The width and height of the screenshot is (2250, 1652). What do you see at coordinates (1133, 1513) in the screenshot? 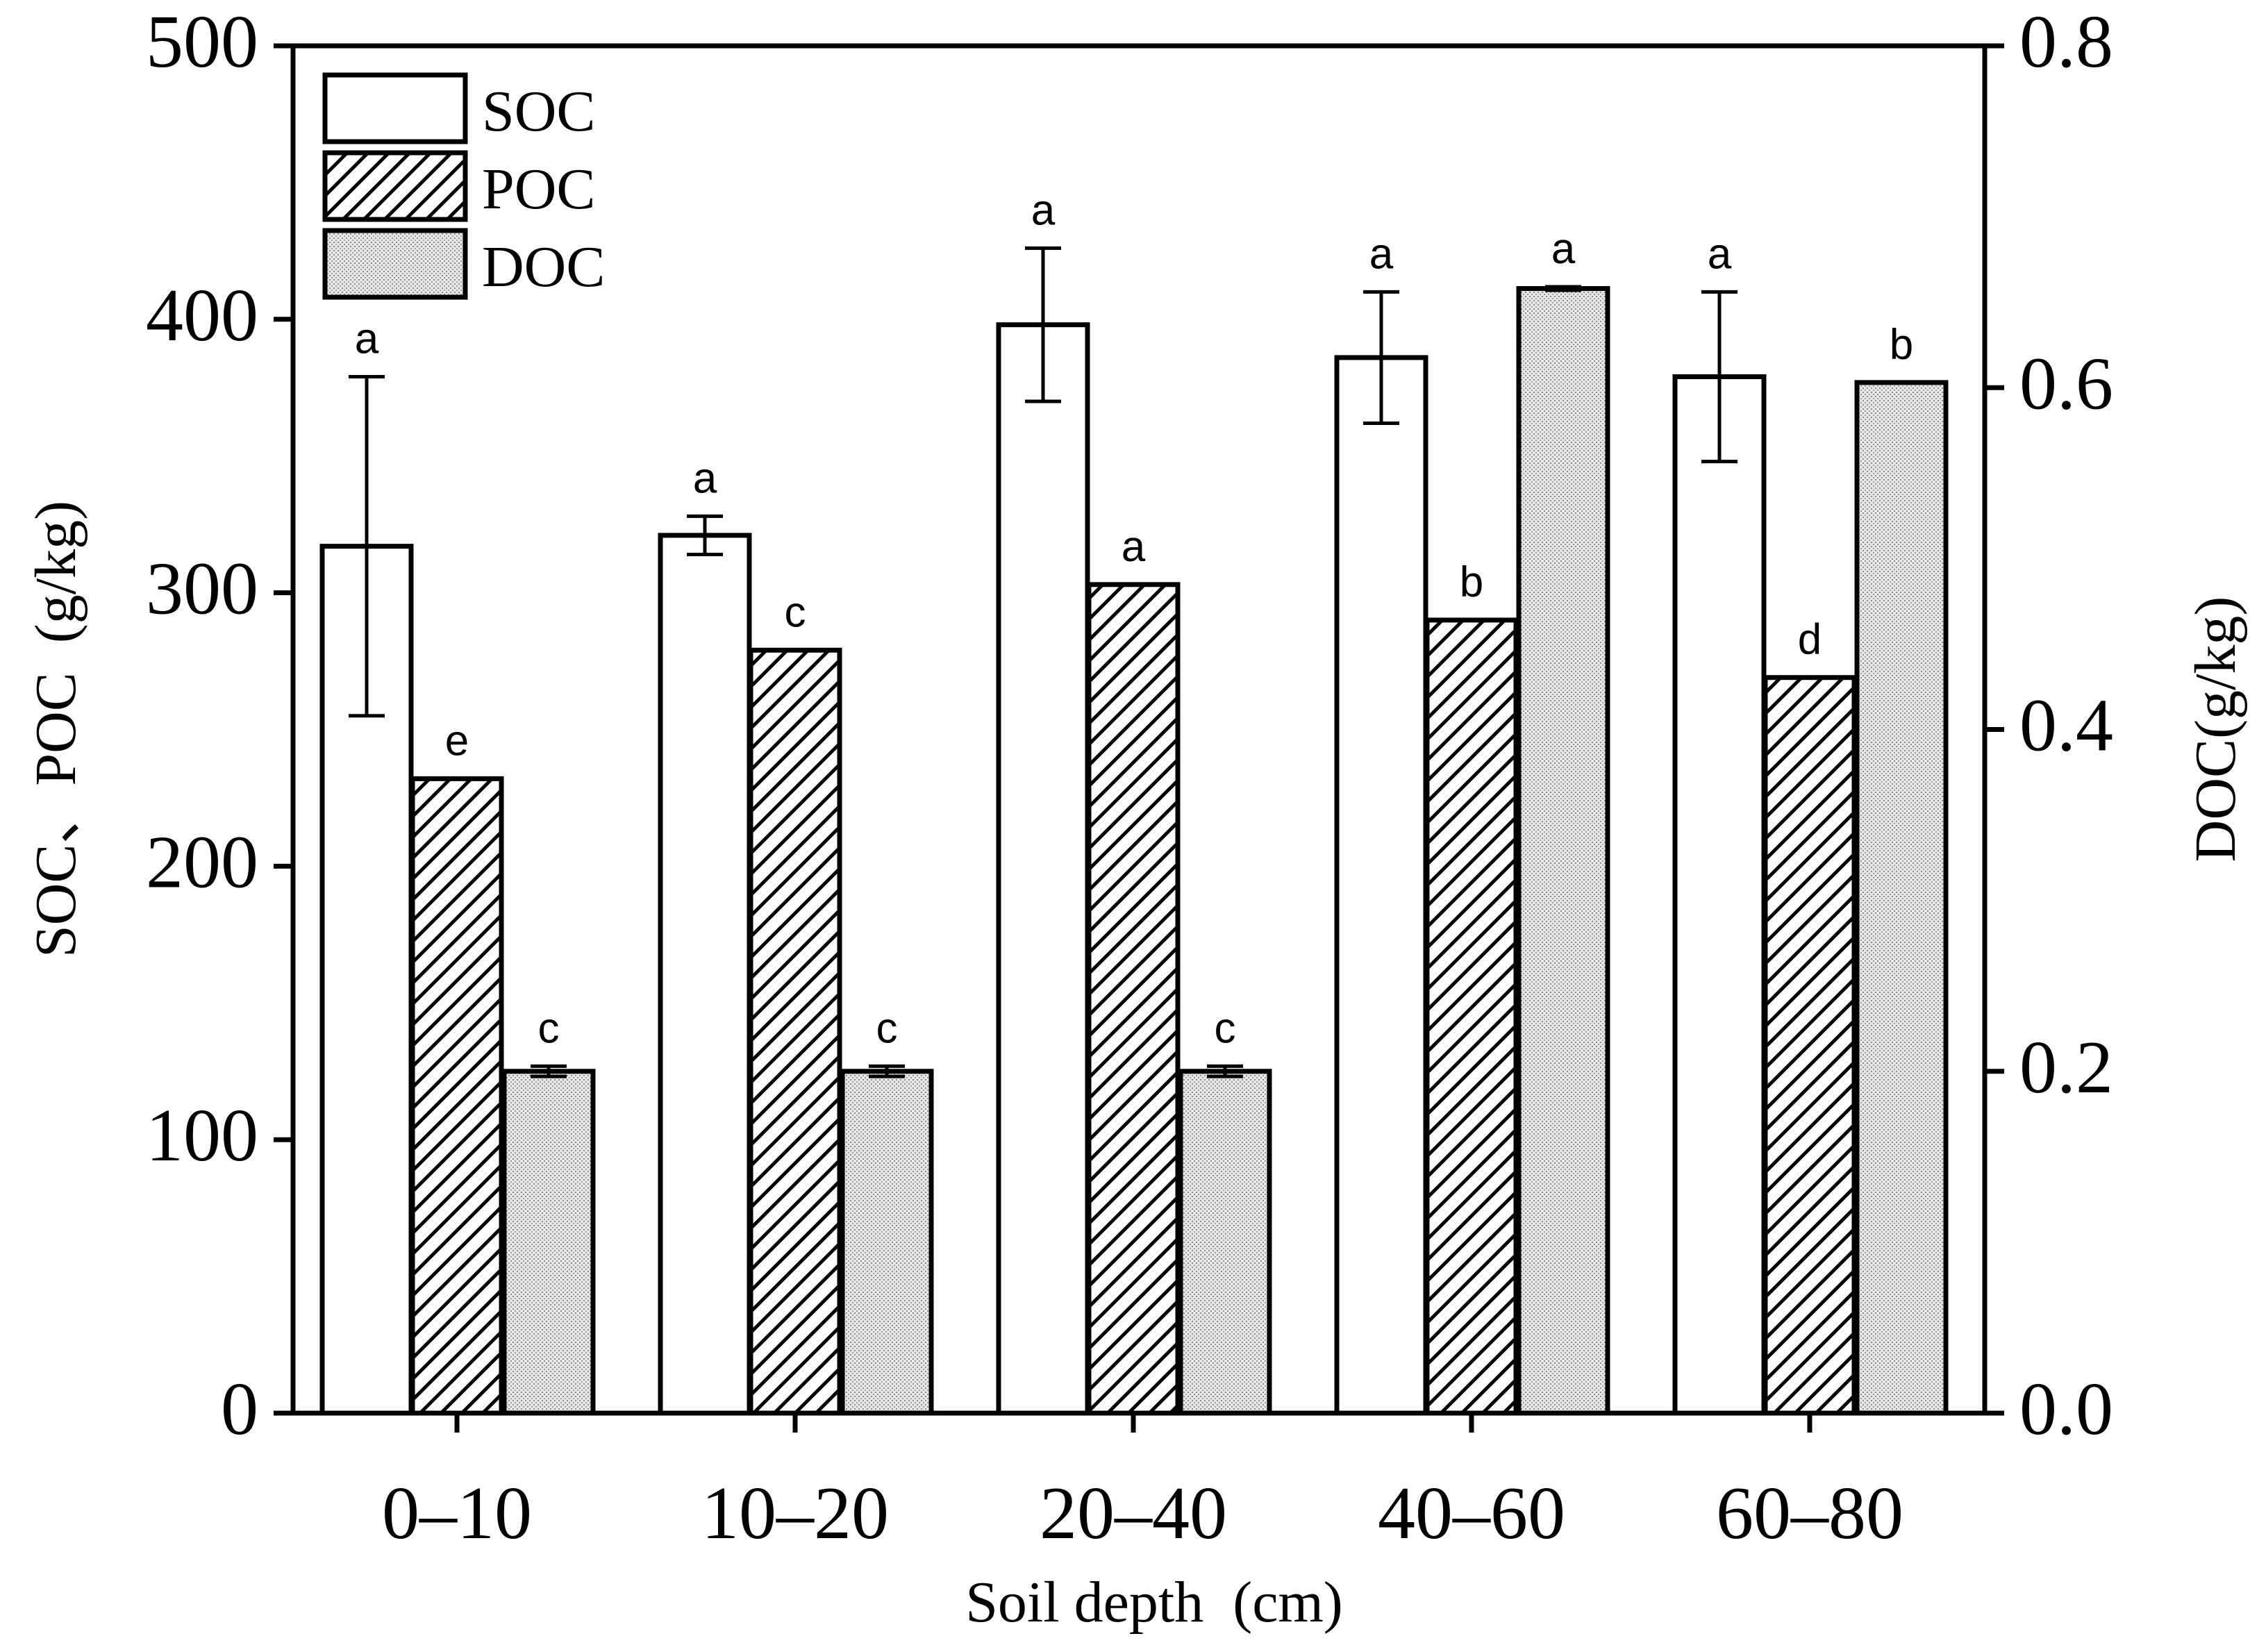
I see `x-tick-label: 20–40` at bounding box center [1133, 1513].